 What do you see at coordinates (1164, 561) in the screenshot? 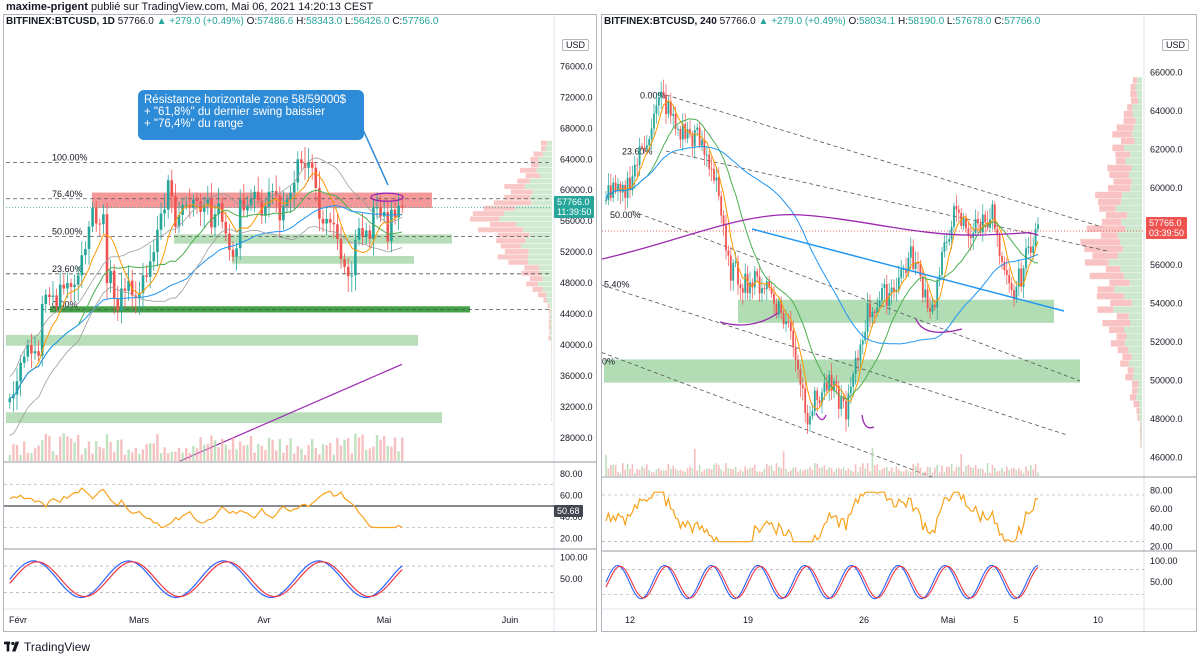
I see `stoch-tick-label: 100.00` at bounding box center [1164, 561].